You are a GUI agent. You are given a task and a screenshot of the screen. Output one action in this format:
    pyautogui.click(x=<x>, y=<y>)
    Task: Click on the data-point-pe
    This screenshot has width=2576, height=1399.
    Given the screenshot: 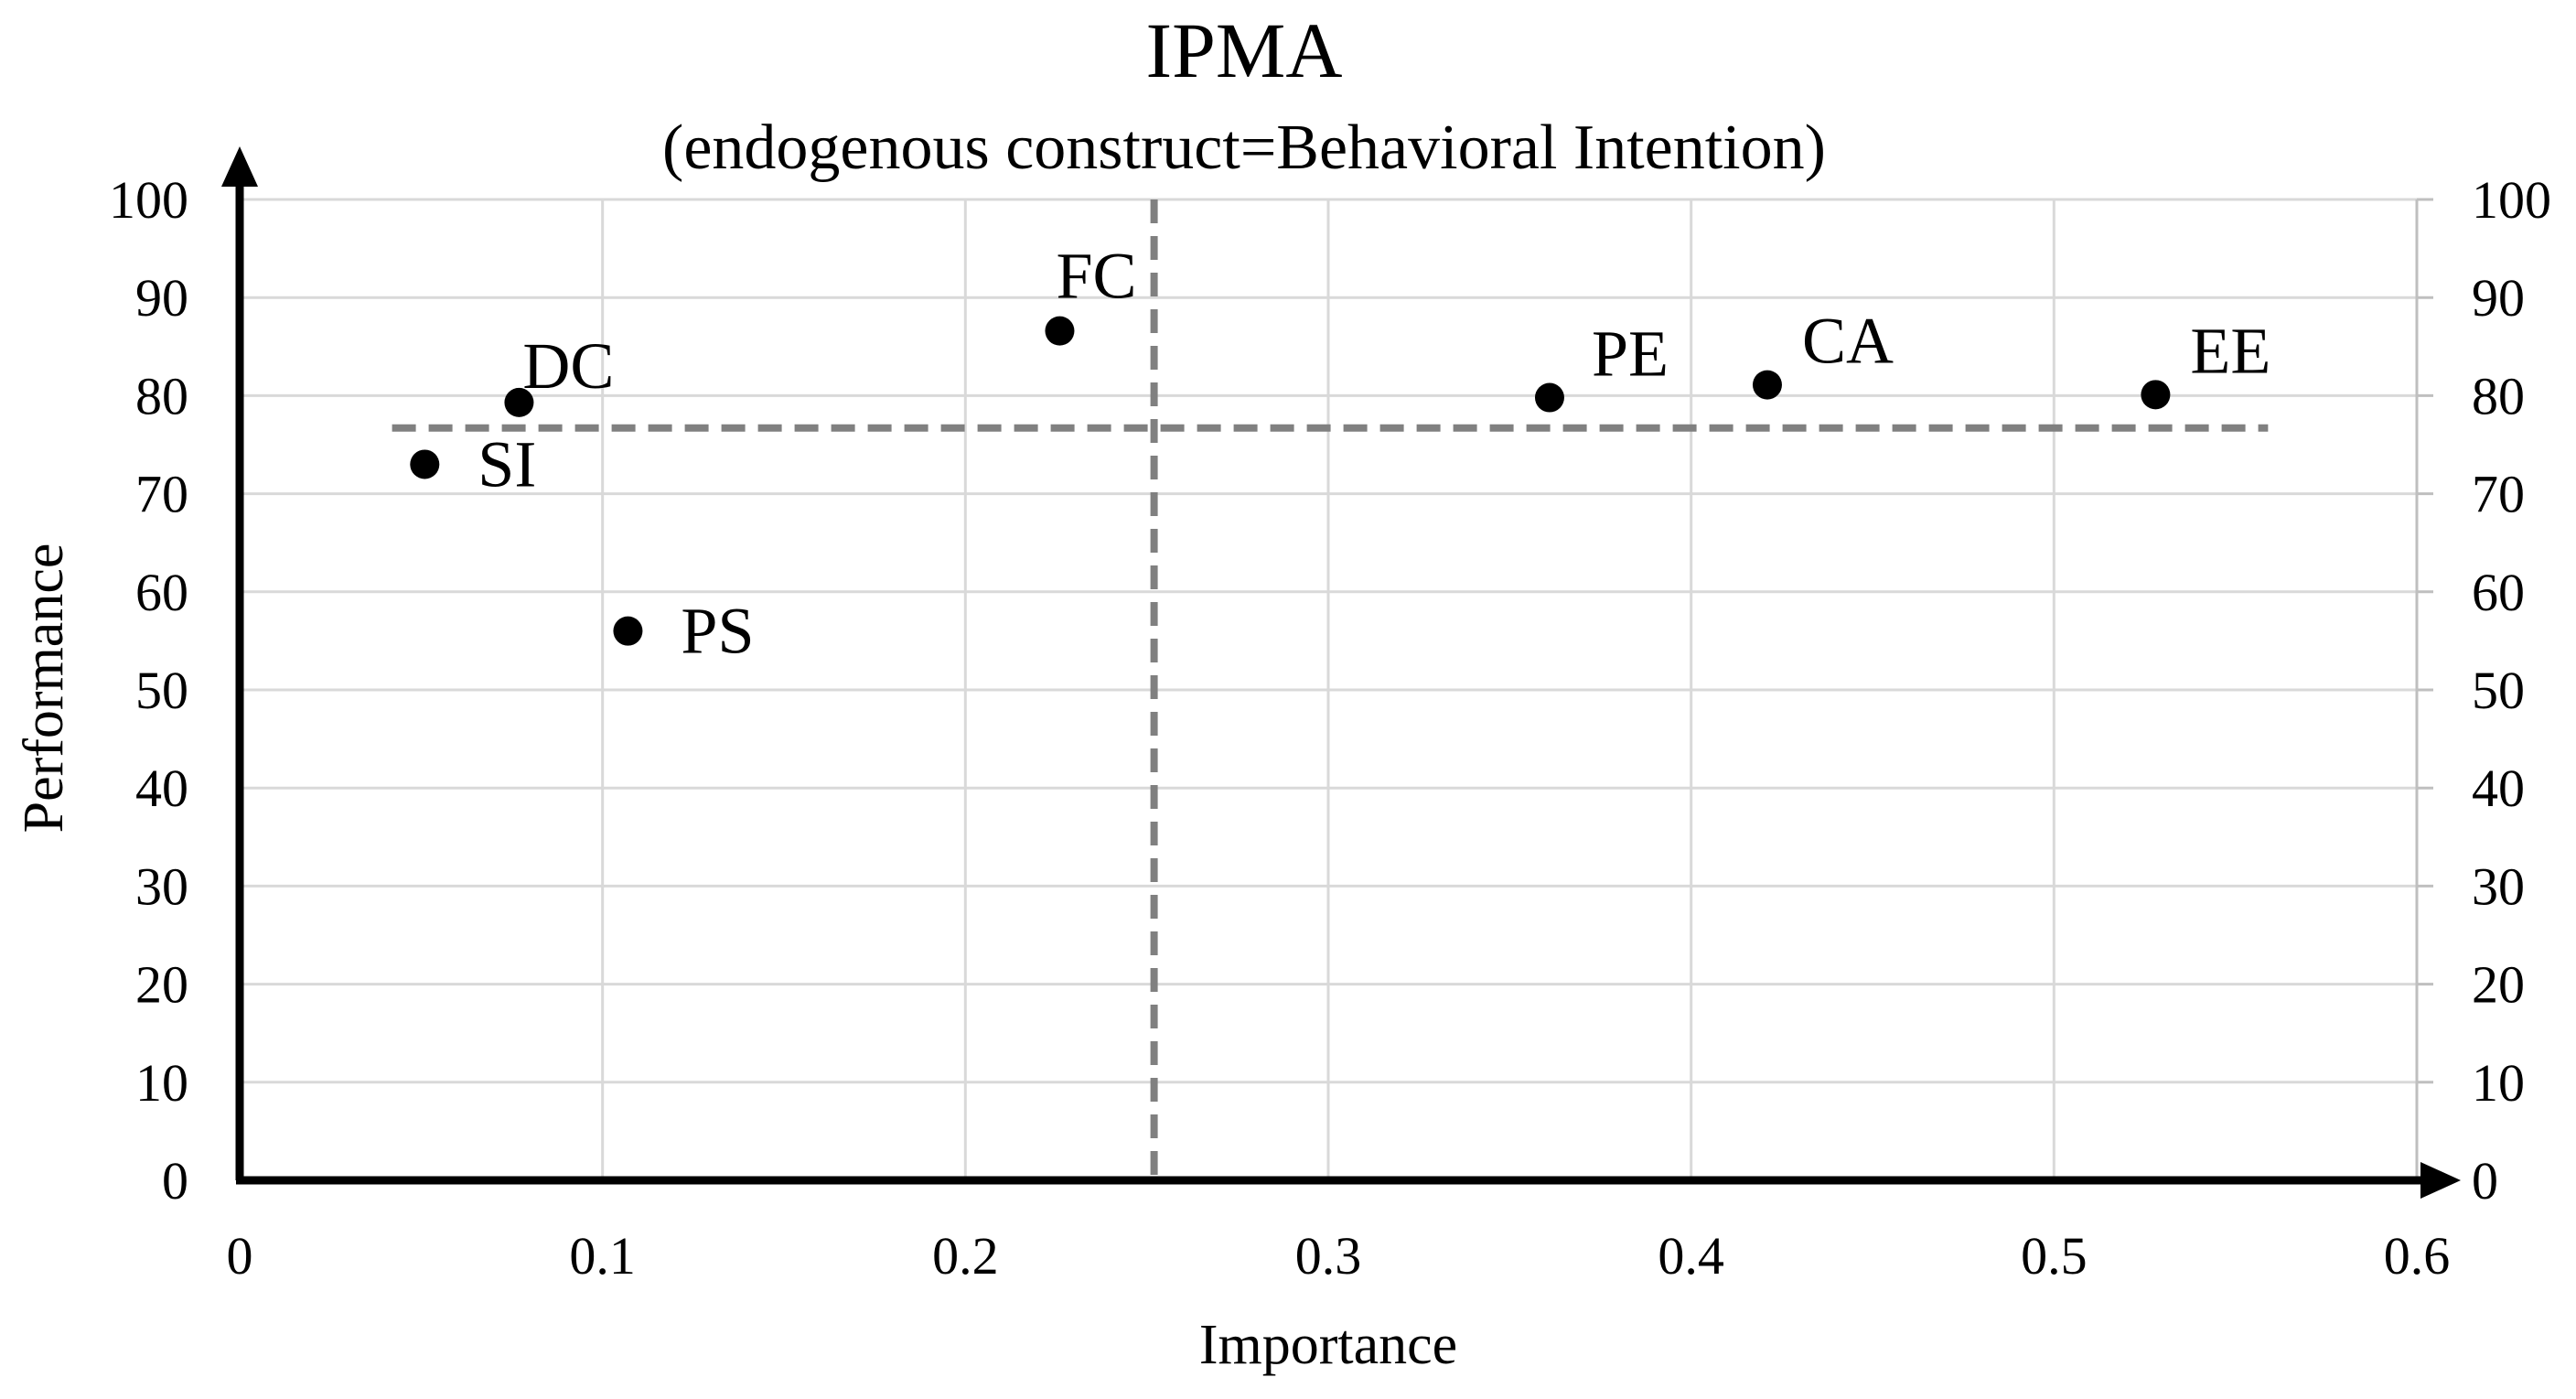 What is the action you would take?
    pyautogui.click(x=1549, y=397)
    